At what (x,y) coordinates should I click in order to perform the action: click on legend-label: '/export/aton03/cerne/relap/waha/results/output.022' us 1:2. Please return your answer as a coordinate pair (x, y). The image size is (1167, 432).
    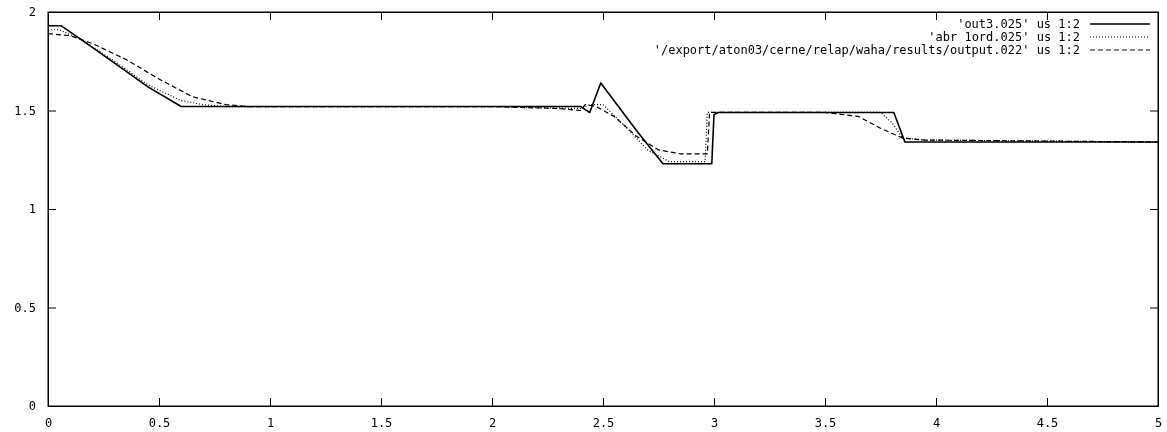
    Looking at the image, I should click on (866, 50).